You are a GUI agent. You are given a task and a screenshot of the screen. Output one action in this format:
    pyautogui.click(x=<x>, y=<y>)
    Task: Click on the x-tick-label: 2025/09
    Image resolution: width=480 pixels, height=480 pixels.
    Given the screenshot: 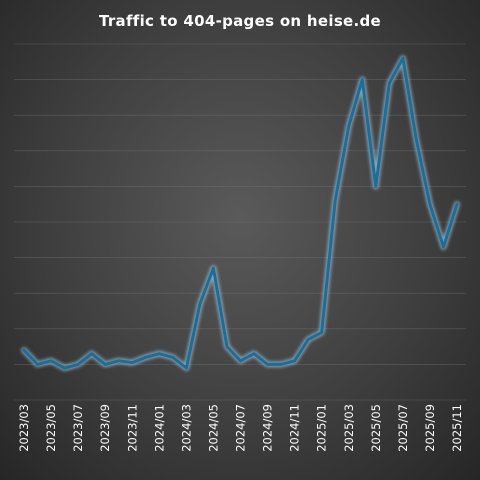 What is the action you would take?
    pyautogui.click(x=430, y=428)
    